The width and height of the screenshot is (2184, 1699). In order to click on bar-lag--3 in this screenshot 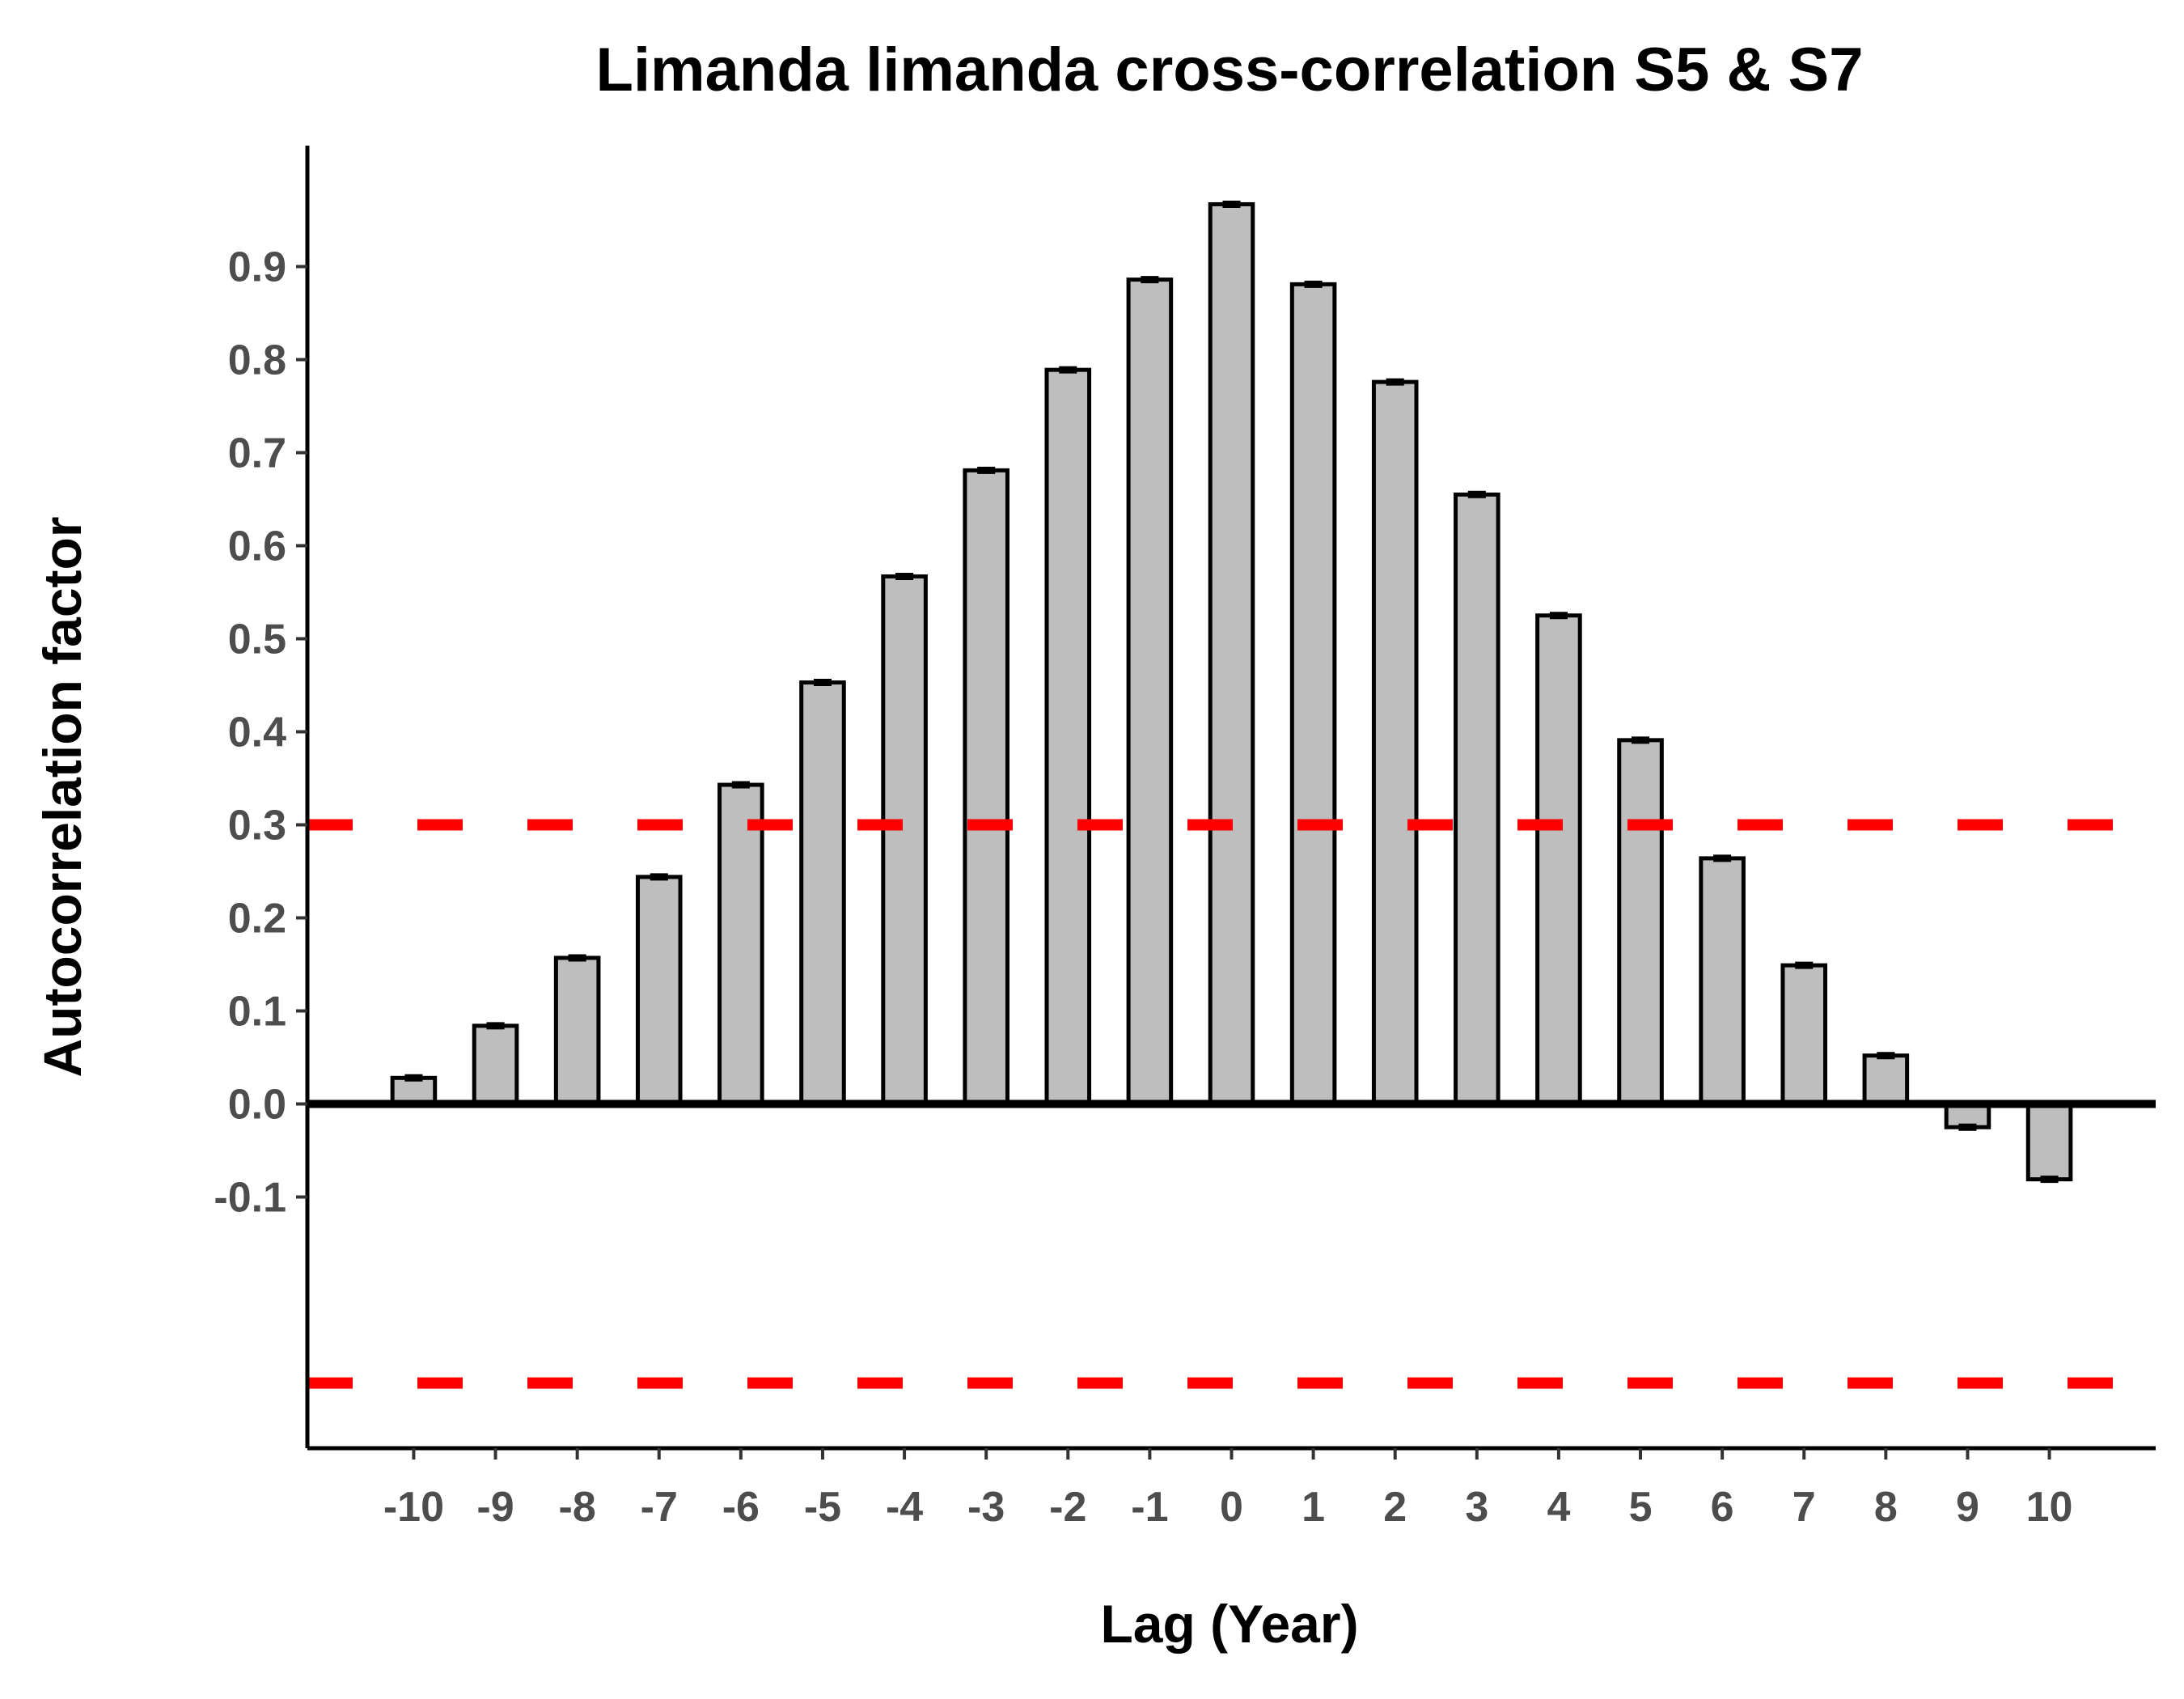, I will do `click(986, 787)`.